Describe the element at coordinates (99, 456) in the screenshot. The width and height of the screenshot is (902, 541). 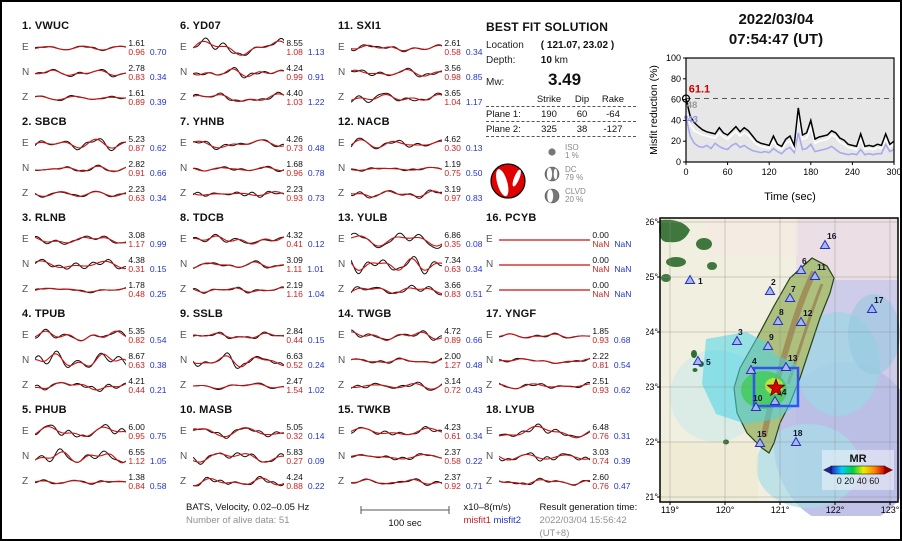
I see `component-row-N: N 6.55 1.12 1.05` at that location.